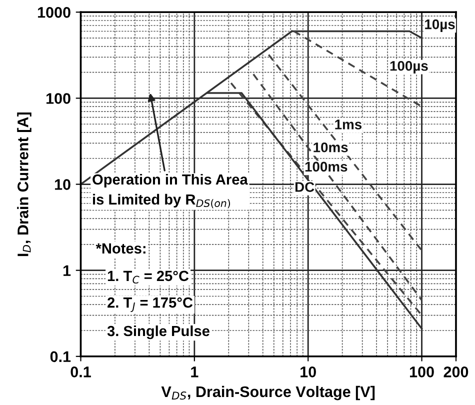 The width and height of the screenshot is (475, 405). I want to click on x-tick-label: 1, so click(194, 372).